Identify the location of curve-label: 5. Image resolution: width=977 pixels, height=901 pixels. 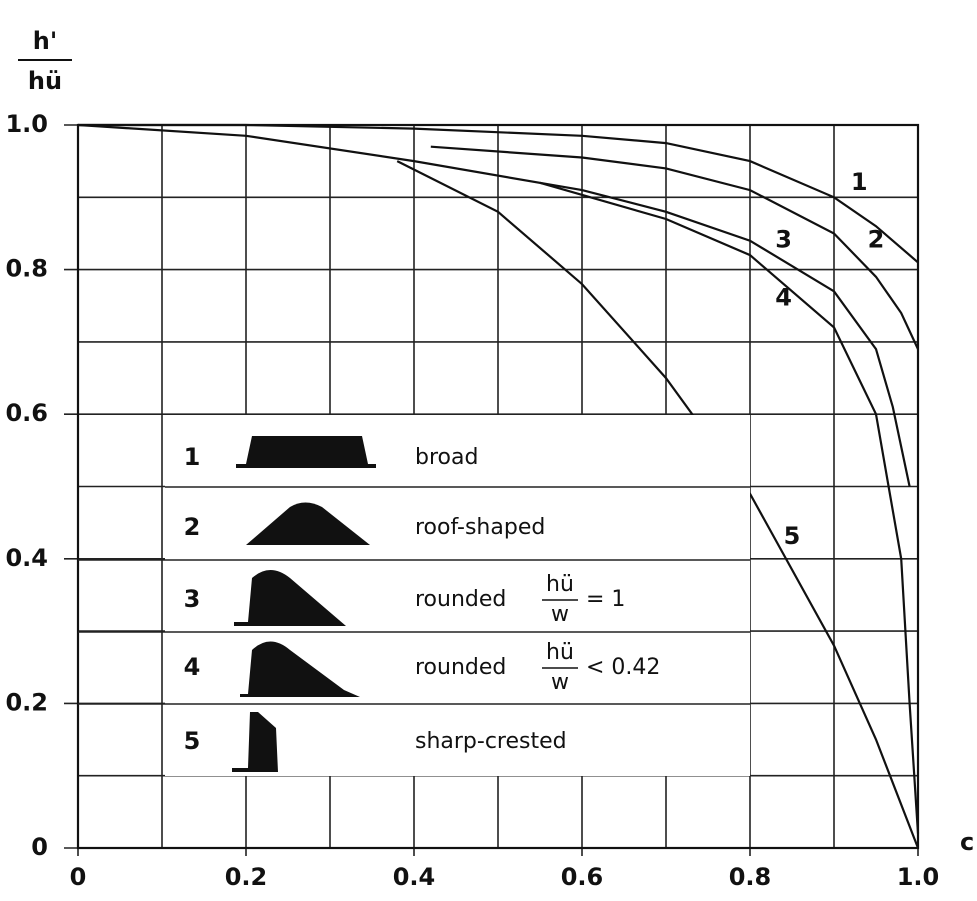
(792, 536).